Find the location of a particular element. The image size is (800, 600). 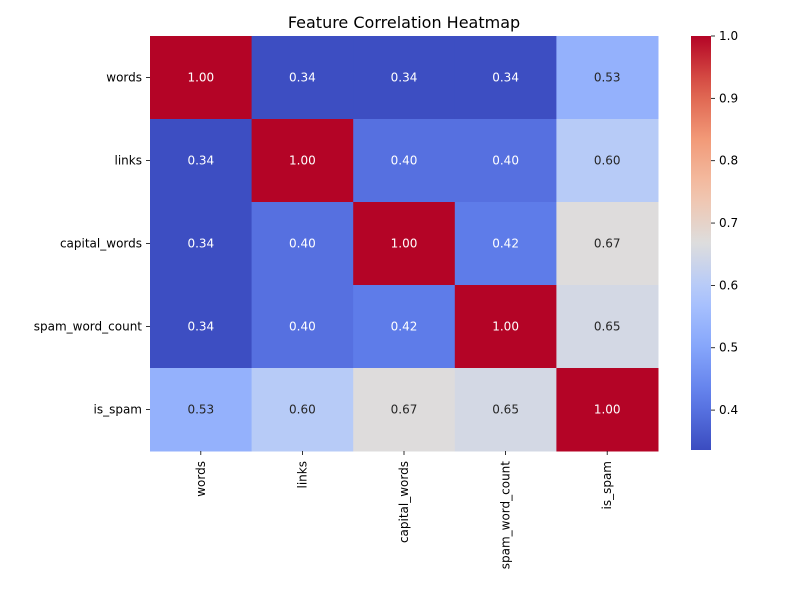

column-tick-label: is_spam is located at coordinates (607, 485).